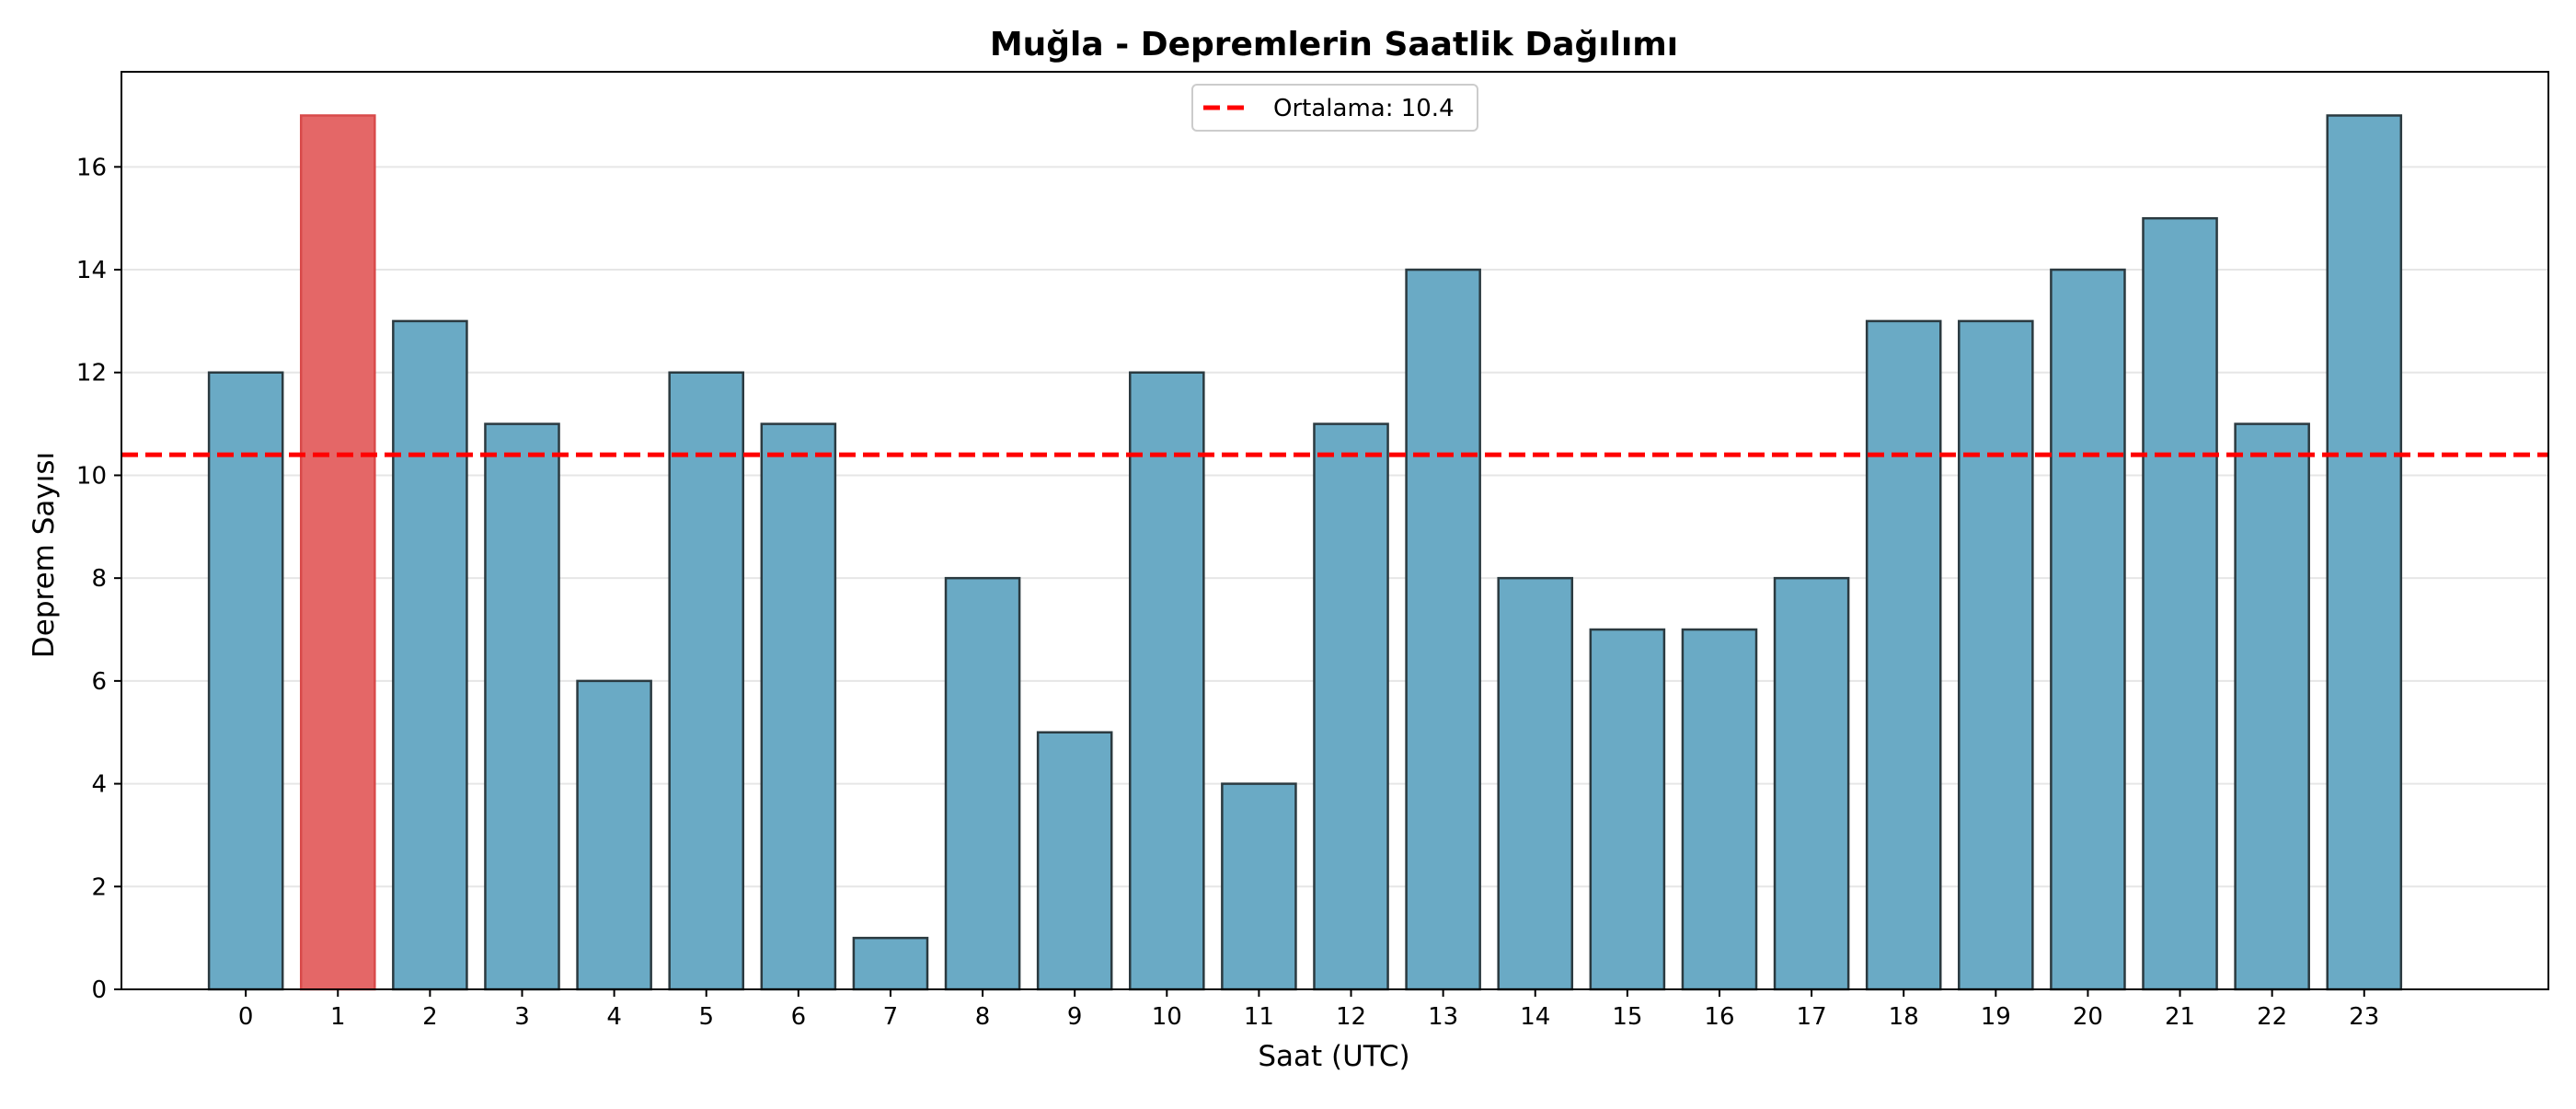 The image size is (2576, 1109). What do you see at coordinates (246, 1017) in the screenshot?
I see `x-tick-label: 0` at bounding box center [246, 1017].